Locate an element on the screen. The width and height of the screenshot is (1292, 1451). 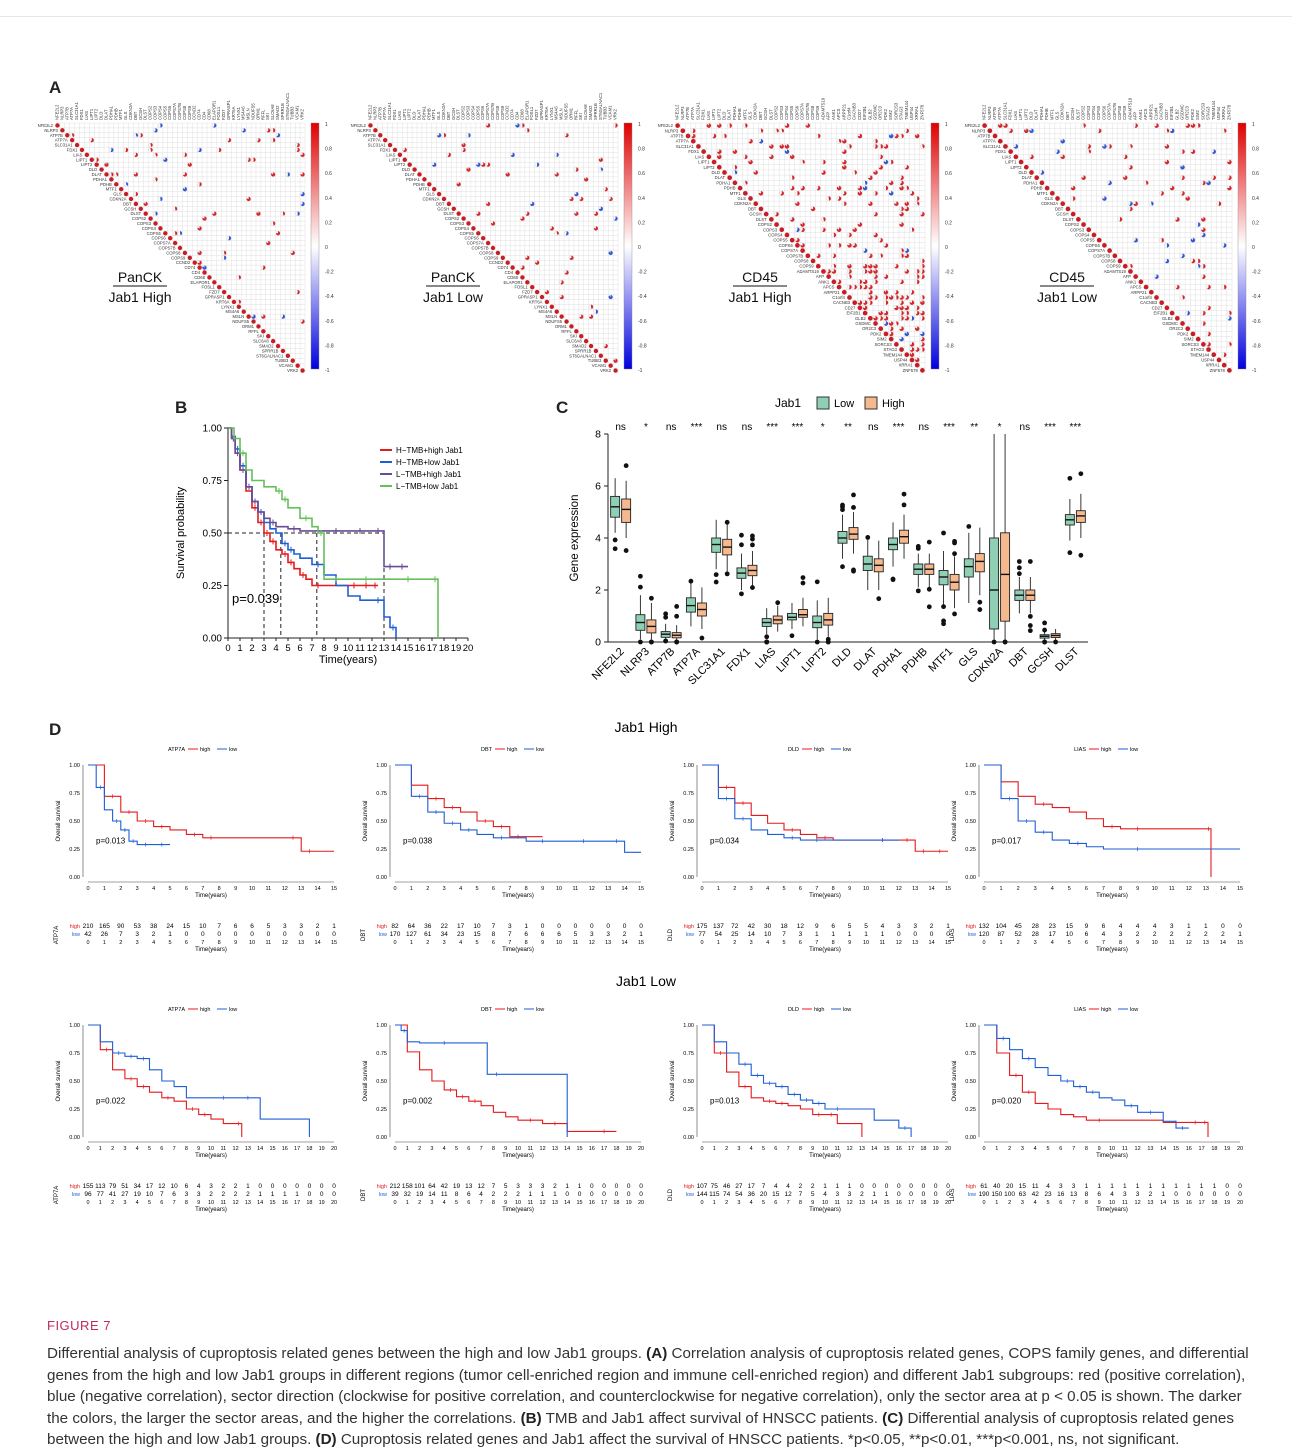
gene-row-label: PDHB is located at coordinates (419, 184).